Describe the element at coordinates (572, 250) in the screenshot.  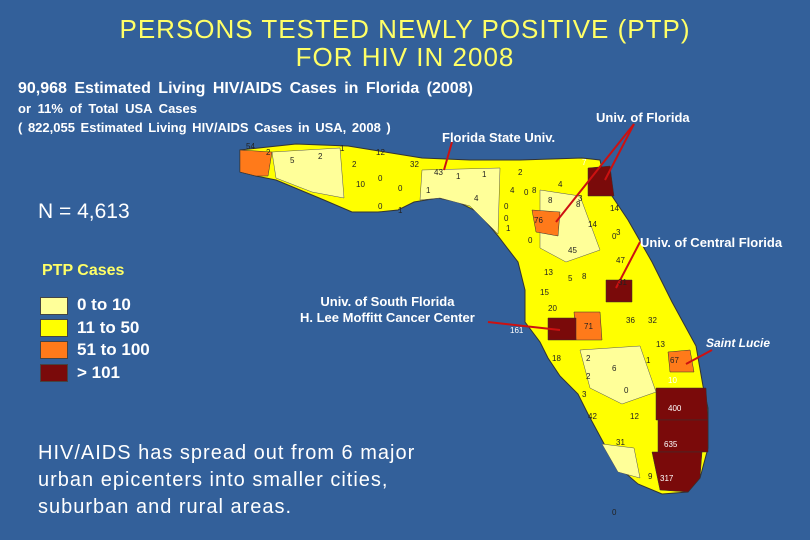
I see `county-value-label: 45` at that location.